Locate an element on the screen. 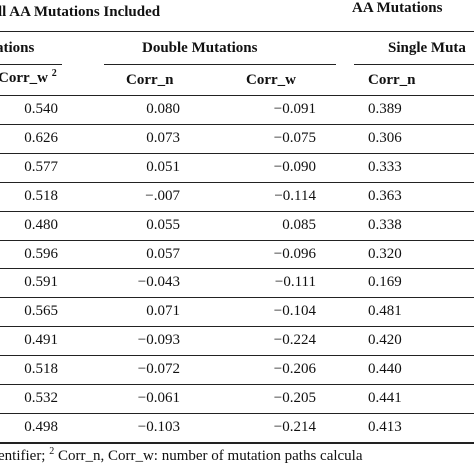 The width and height of the screenshot is (474, 474). cell-corr-w-double: −0.104 is located at coordinates (294, 311).